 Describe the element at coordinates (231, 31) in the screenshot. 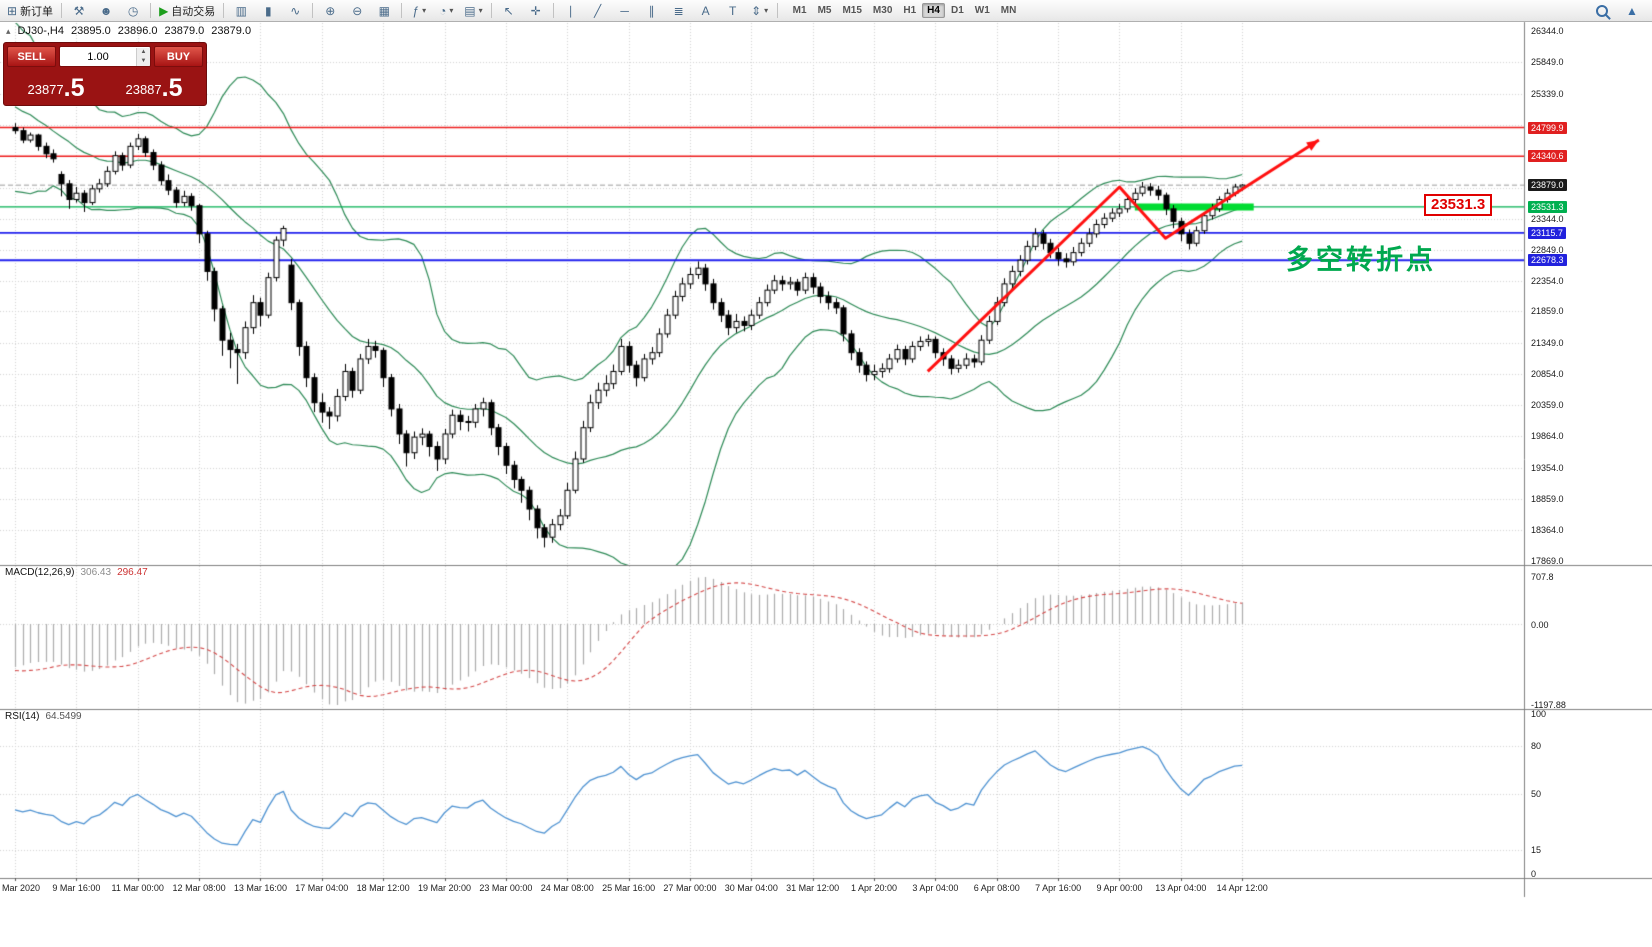

I see `ohlc-close: 23879.0` at that location.